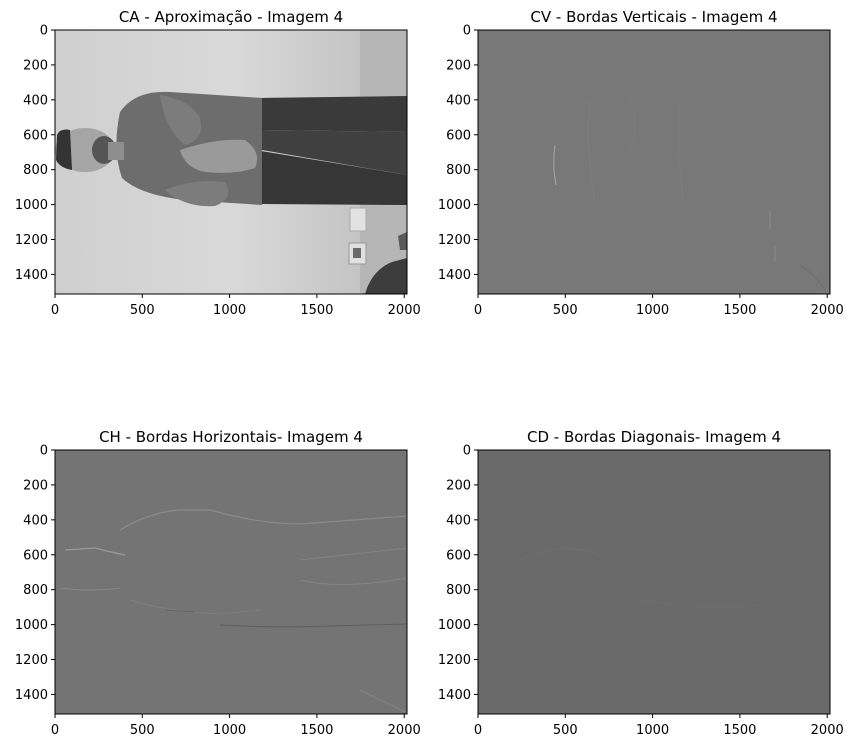  What do you see at coordinates (64, 149) in the screenshot?
I see `person-hair` at bounding box center [64, 149].